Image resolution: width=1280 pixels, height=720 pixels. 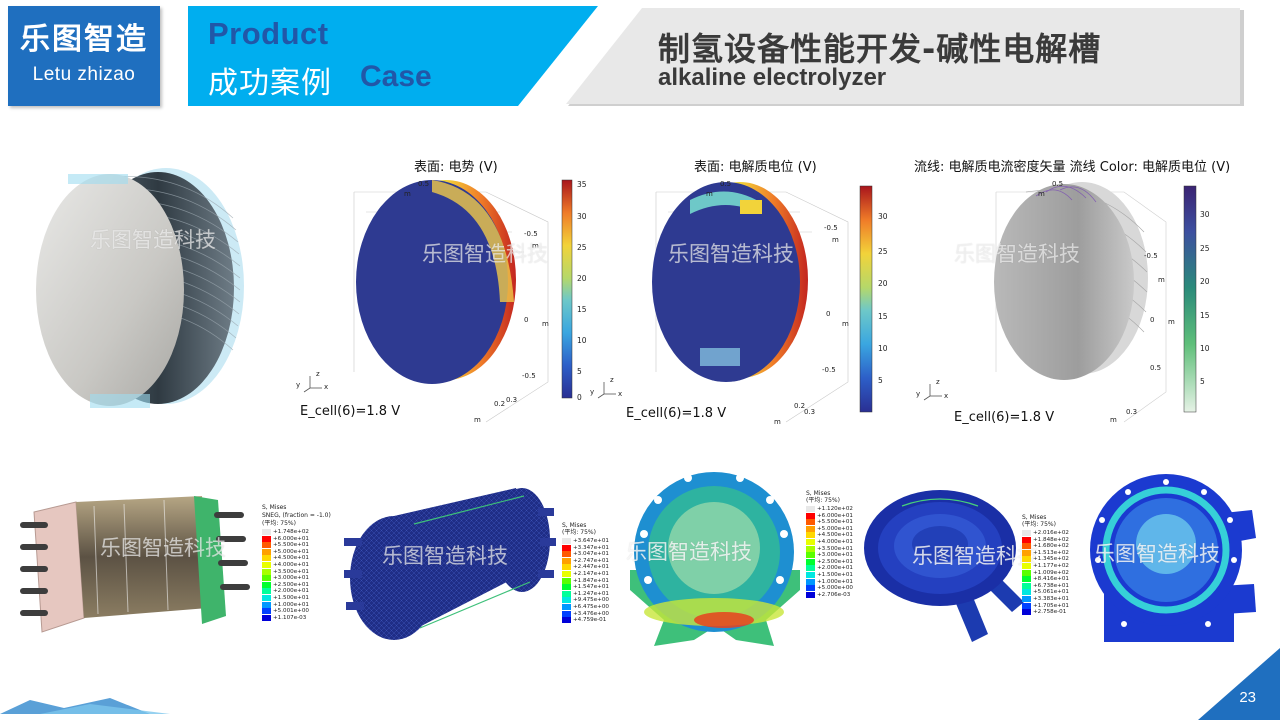 I want to click on colorbar-tick: 5, so click(x=880, y=380).